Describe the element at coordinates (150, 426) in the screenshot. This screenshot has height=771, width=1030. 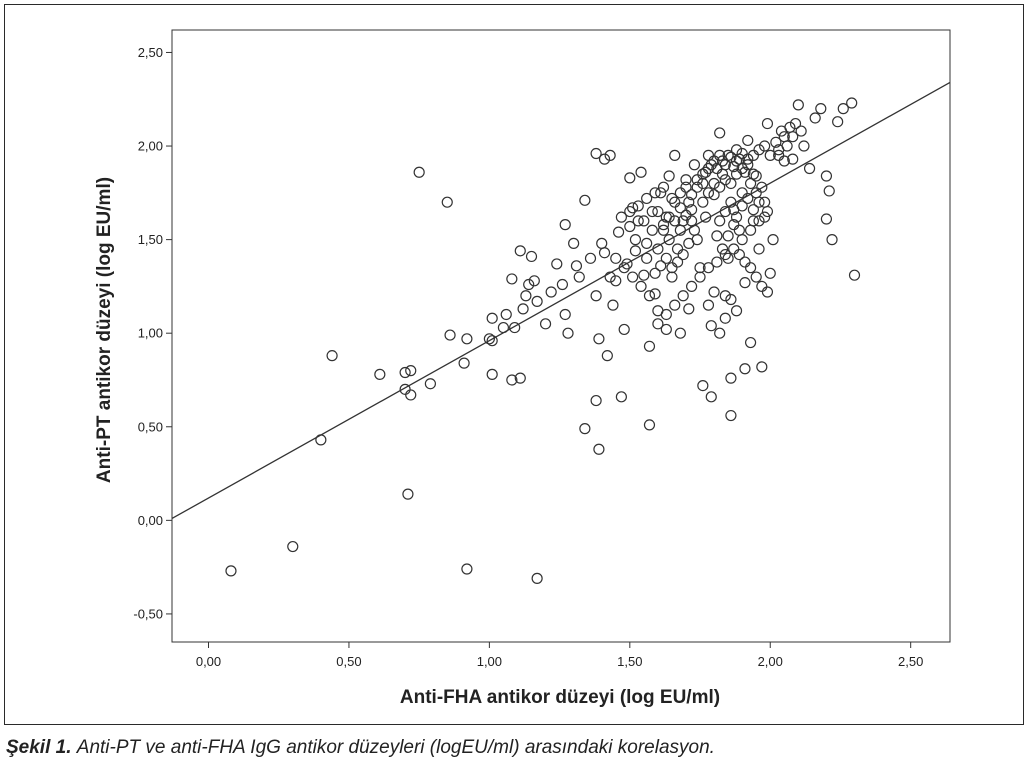
I see `y-tick-label: 0,50` at that location.